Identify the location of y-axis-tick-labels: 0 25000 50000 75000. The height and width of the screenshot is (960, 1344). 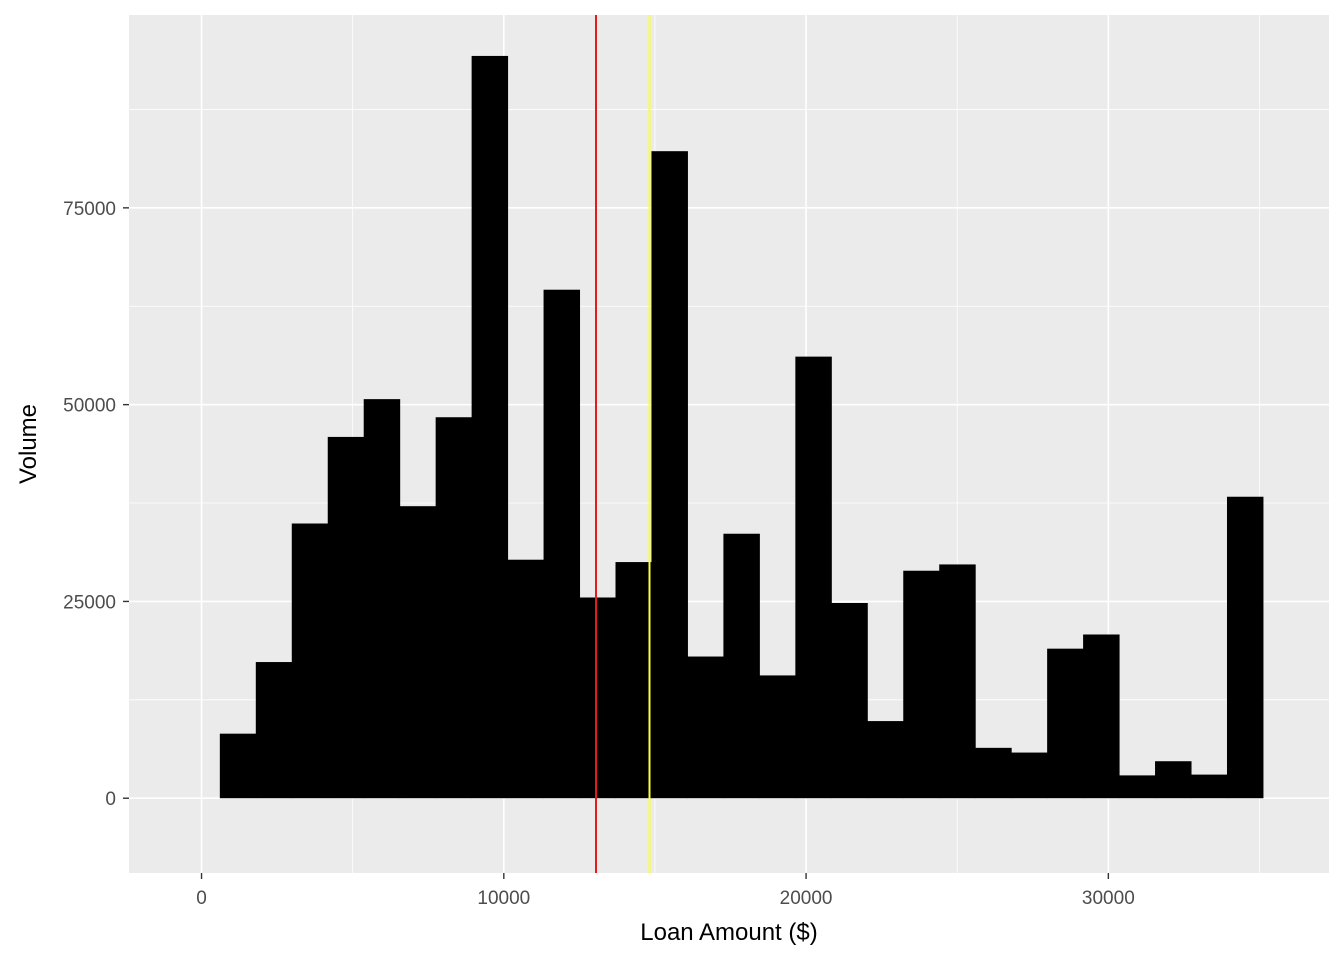
(89, 504).